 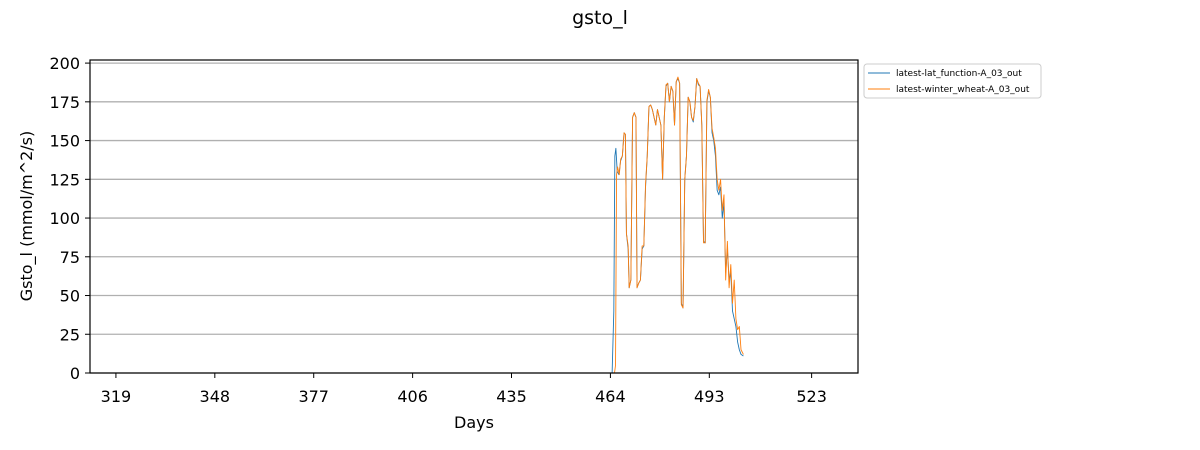 What do you see at coordinates (709, 396) in the screenshot?
I see `x-tick-label: 493` at bounding box center [709, 396].